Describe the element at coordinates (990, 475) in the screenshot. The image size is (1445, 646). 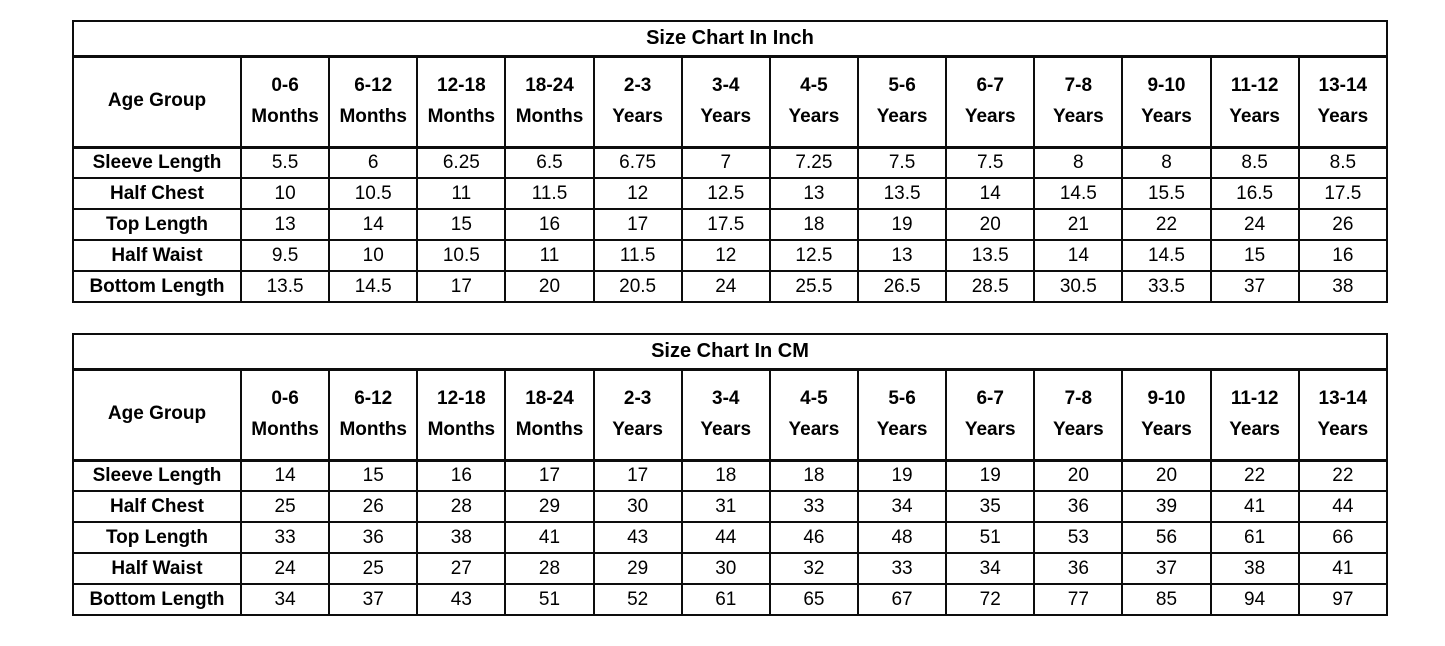
I see `value-cell: 19` at that location.